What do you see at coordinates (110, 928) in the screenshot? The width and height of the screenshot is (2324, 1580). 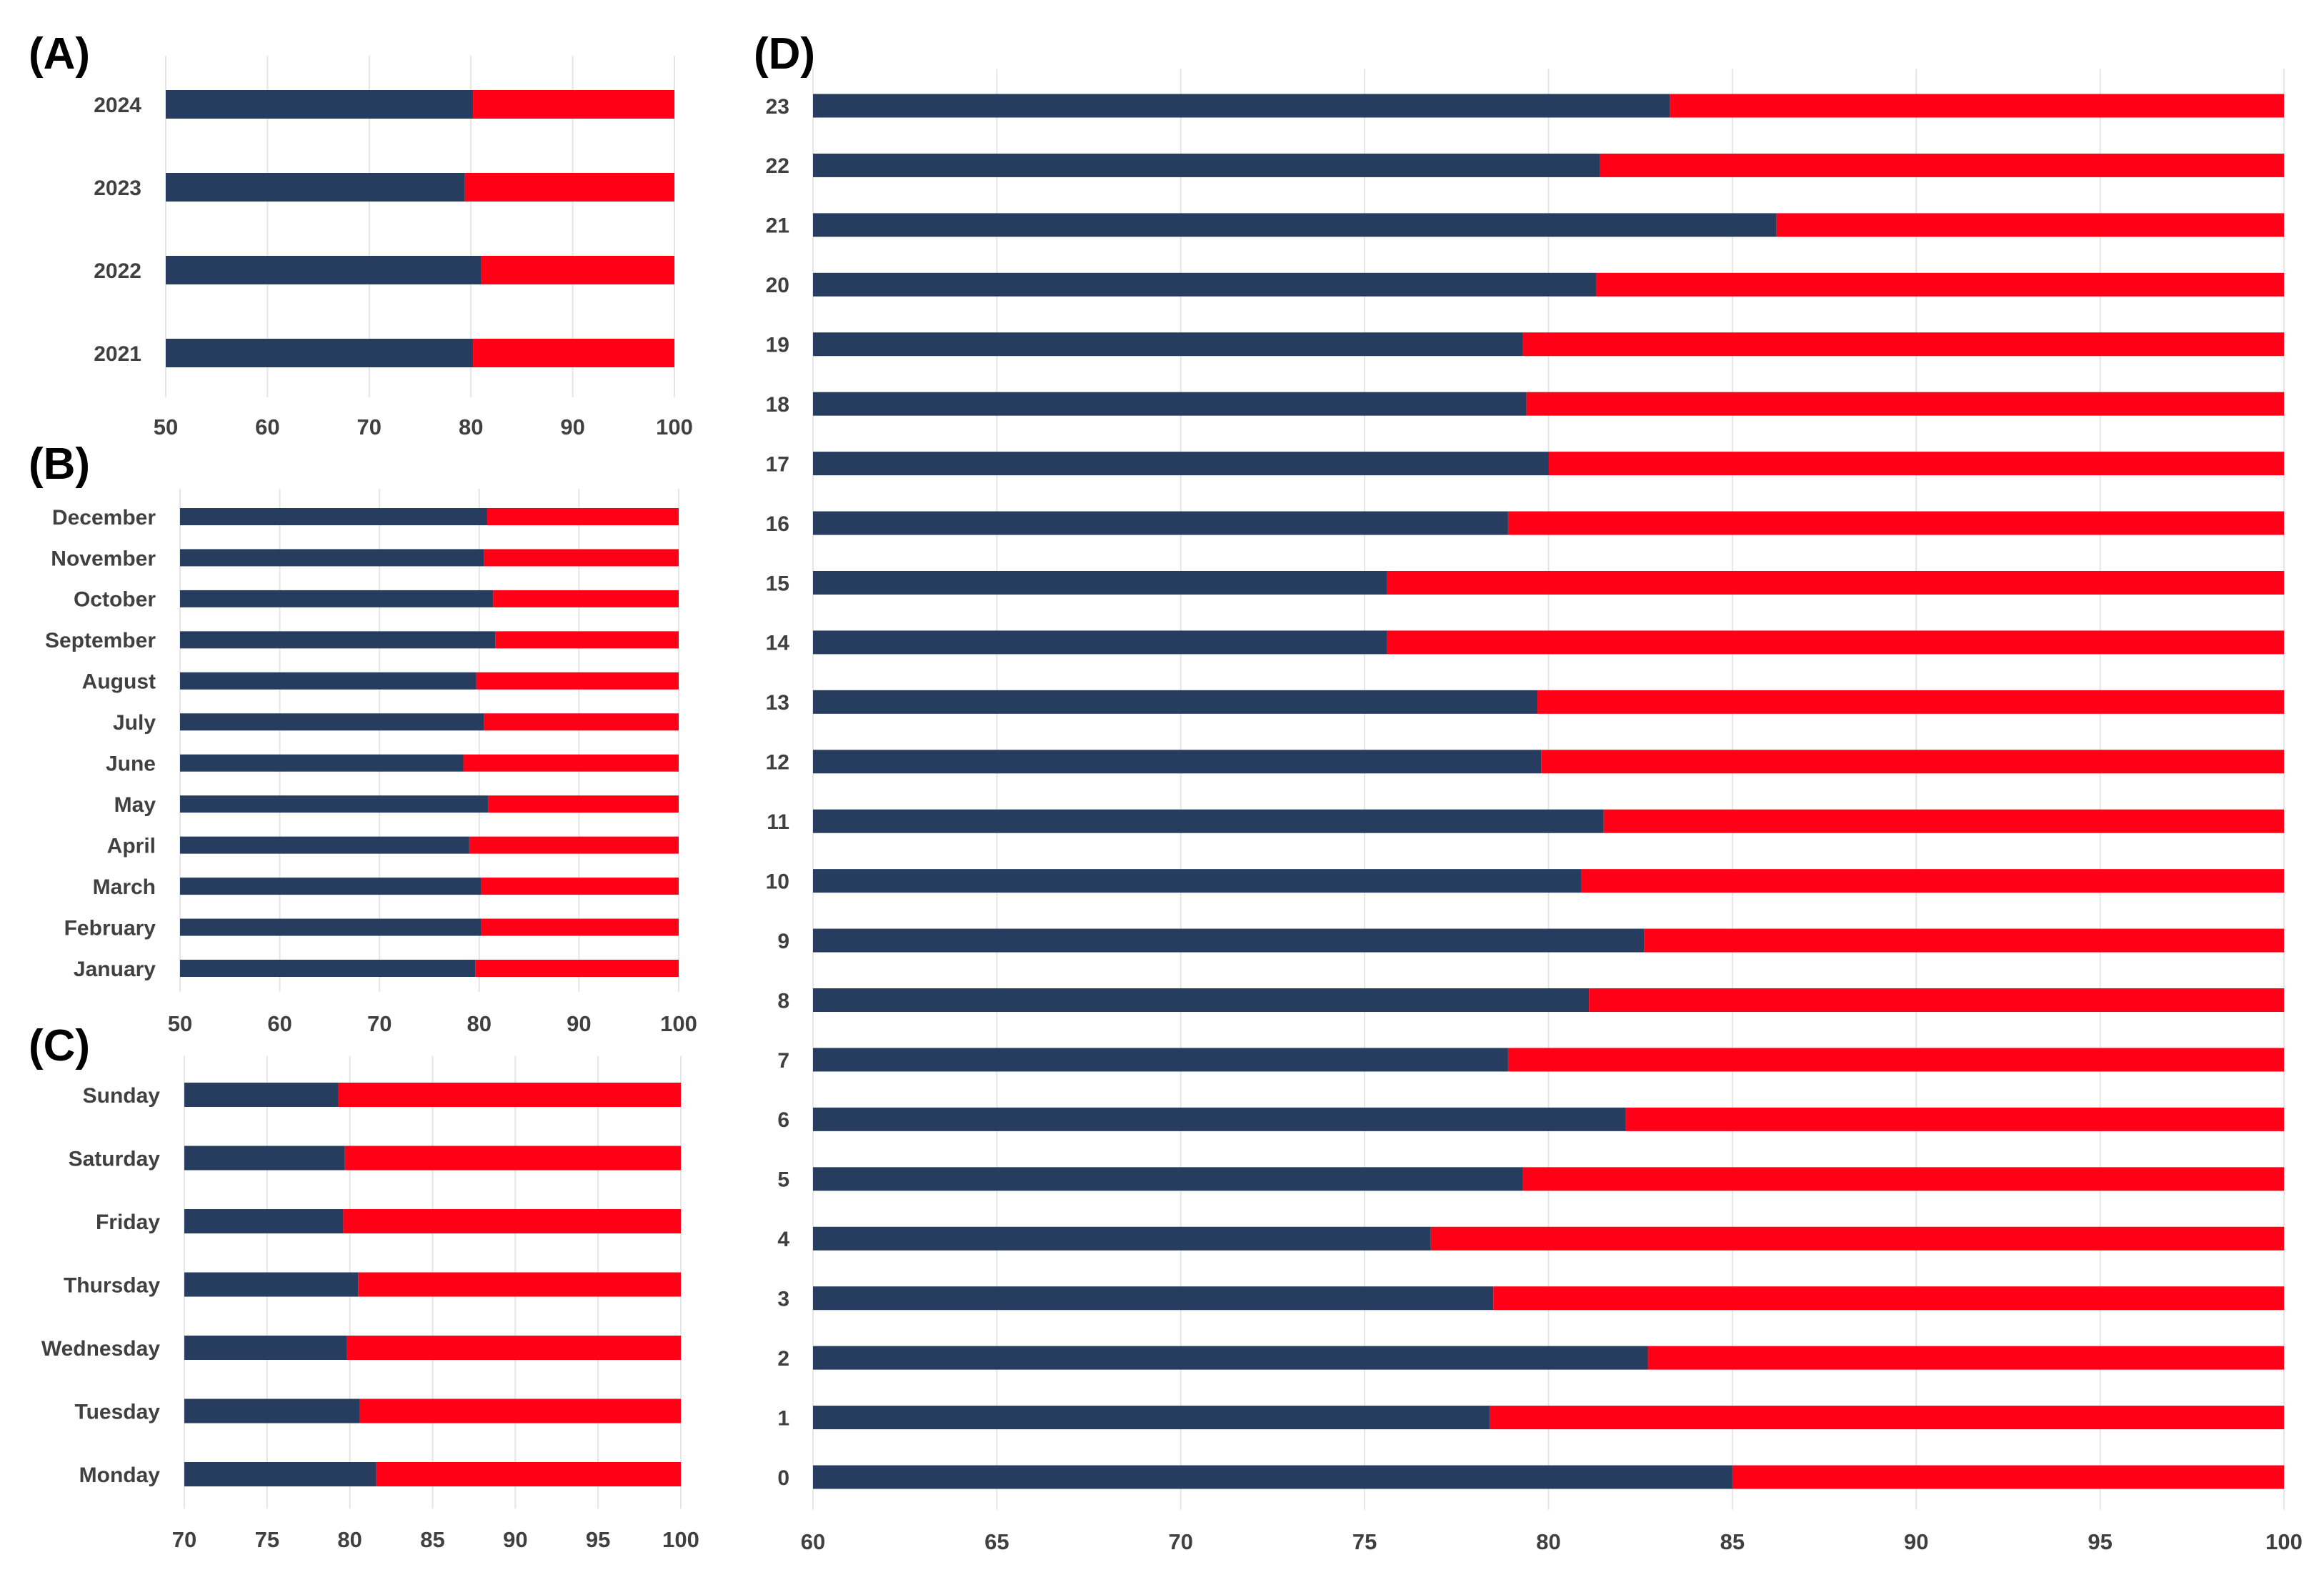 I see `category-label-b-1: February` at bounding box center [110, 928].